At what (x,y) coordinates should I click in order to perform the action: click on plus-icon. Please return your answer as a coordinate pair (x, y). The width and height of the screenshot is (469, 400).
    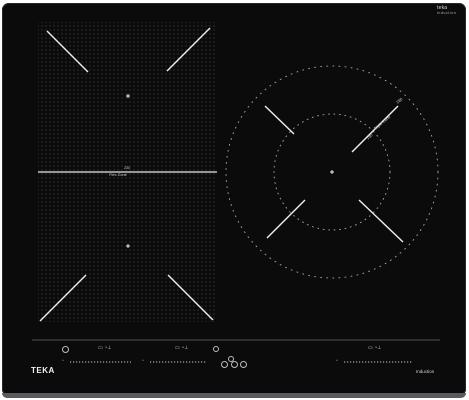
    Looking at the image, I should click on (234, 364).